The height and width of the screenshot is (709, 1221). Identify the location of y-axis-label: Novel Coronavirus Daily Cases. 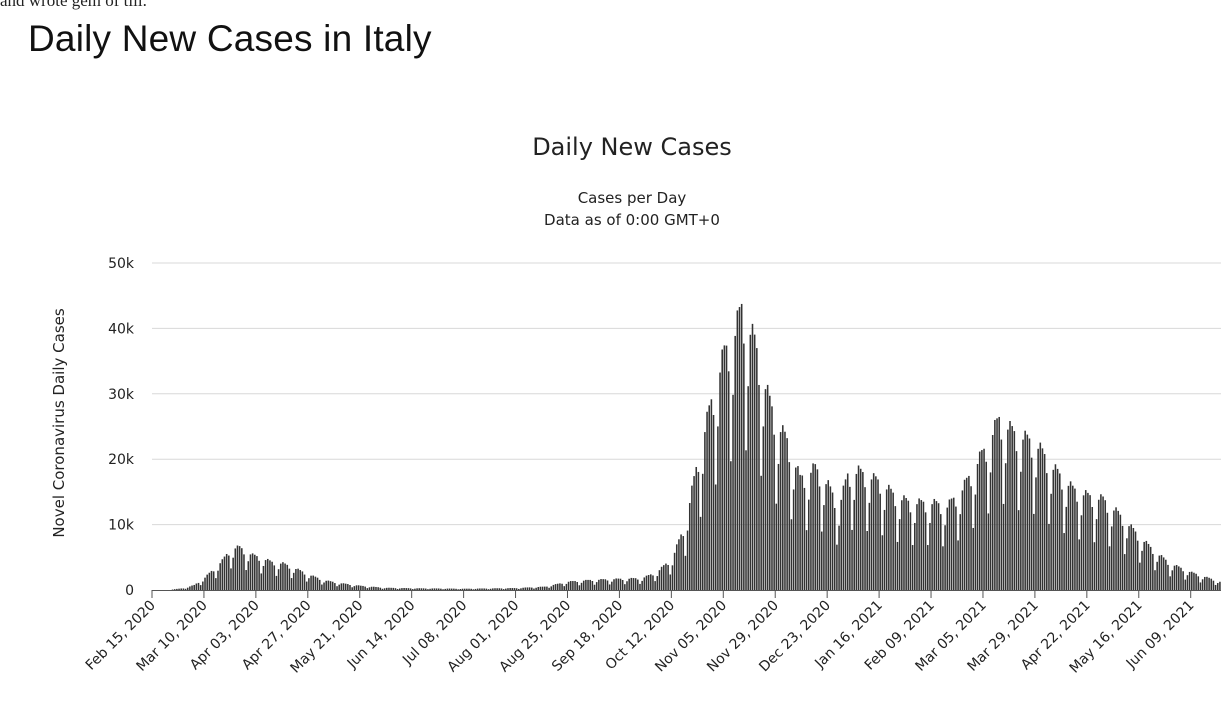
(59, 423).